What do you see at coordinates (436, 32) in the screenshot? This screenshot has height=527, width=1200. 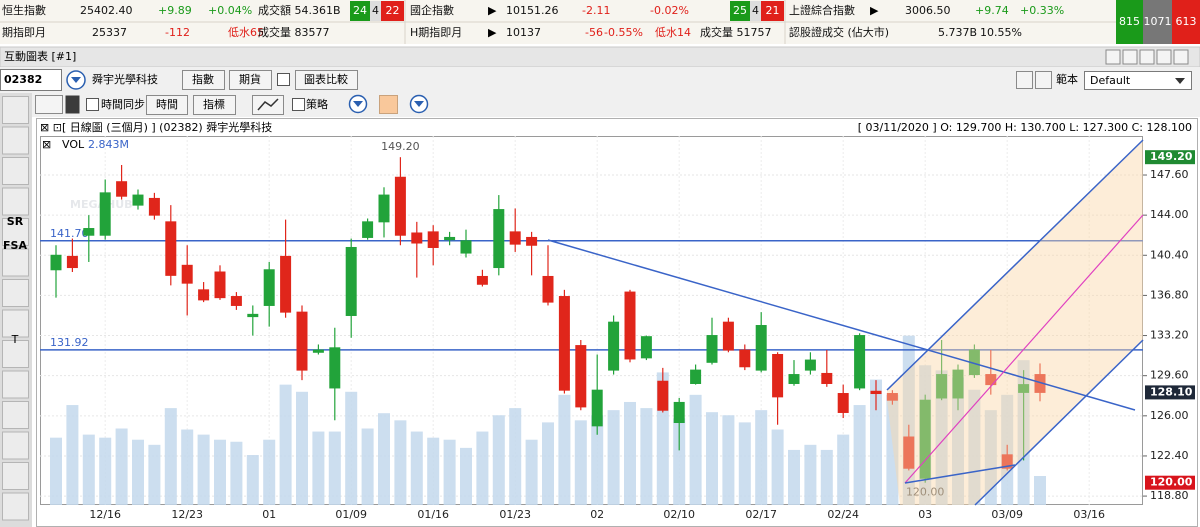 I see `ticker-item: H期指即月` at bounding box center [436, 32].